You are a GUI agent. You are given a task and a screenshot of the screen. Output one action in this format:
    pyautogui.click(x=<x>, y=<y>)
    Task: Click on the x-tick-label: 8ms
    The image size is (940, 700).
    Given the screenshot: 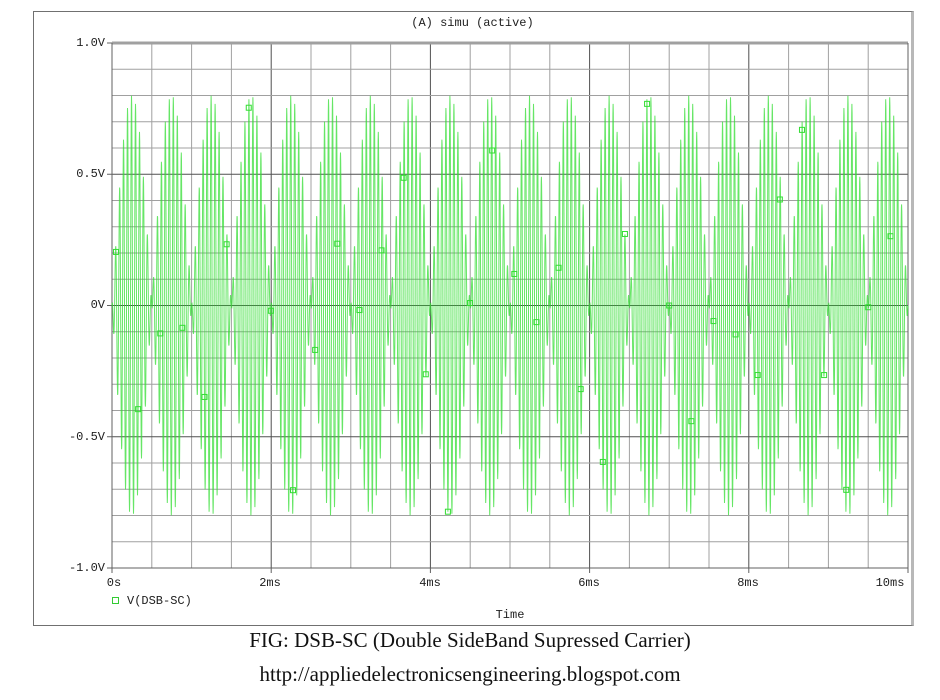 What is the action you would take?
    pyautogui.click(x=748, y=583)
    